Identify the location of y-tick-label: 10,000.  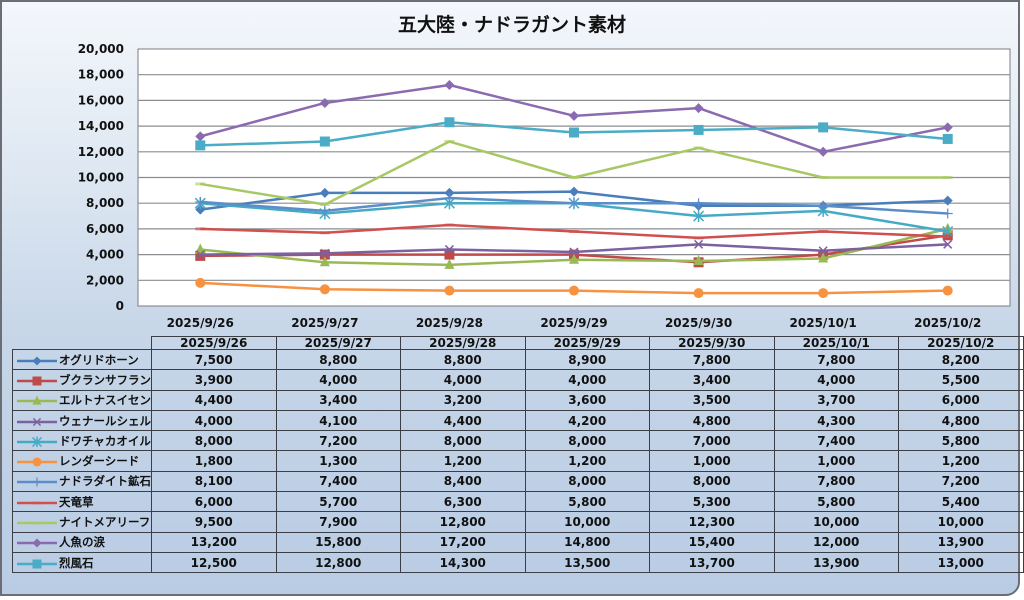
(101, 178).